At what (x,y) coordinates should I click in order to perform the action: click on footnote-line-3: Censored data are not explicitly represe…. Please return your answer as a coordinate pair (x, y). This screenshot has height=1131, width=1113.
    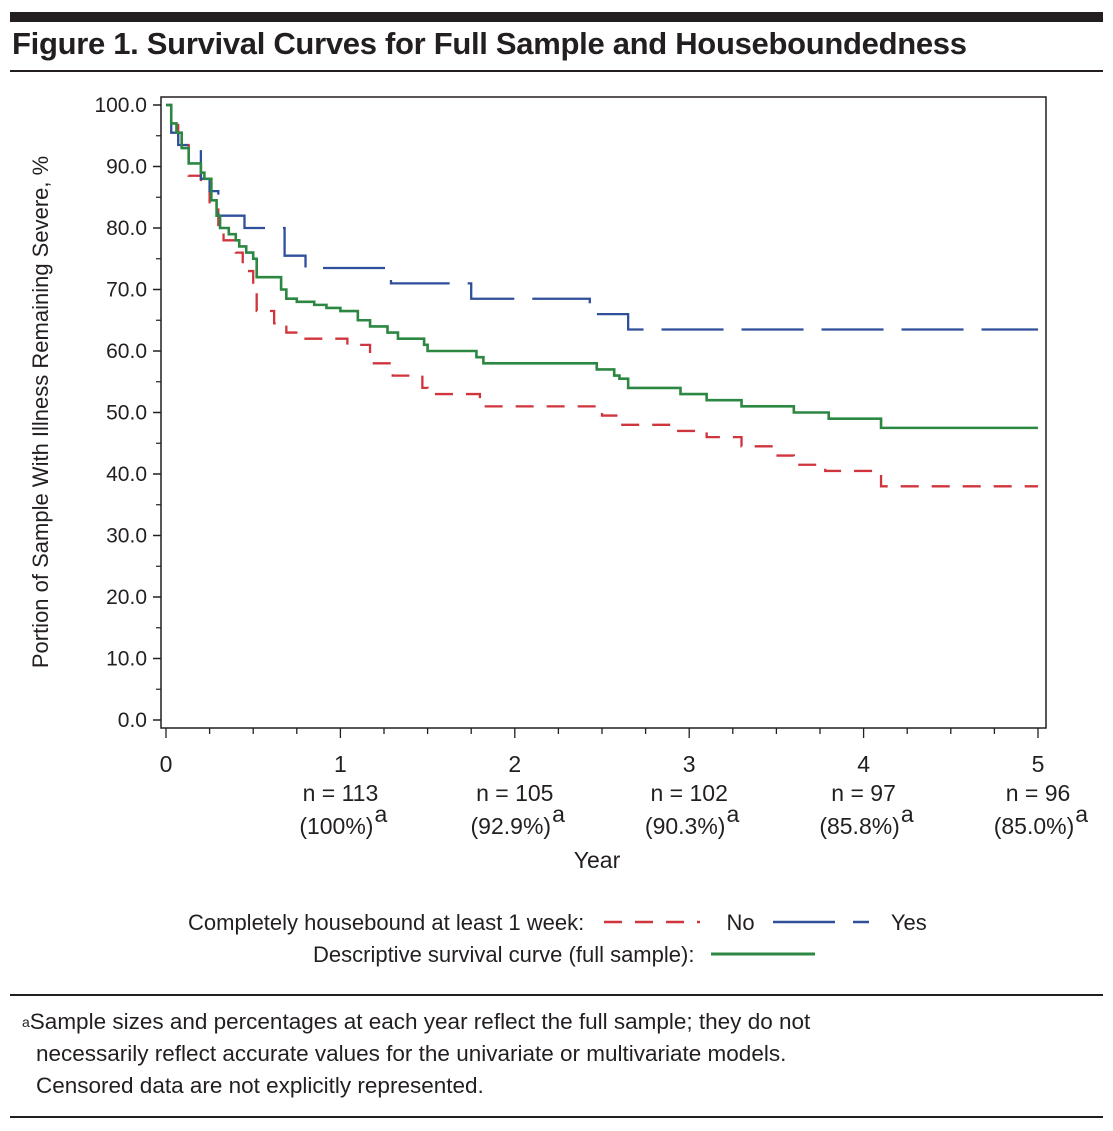
    Looking at the image, I should click on (260, 1085).